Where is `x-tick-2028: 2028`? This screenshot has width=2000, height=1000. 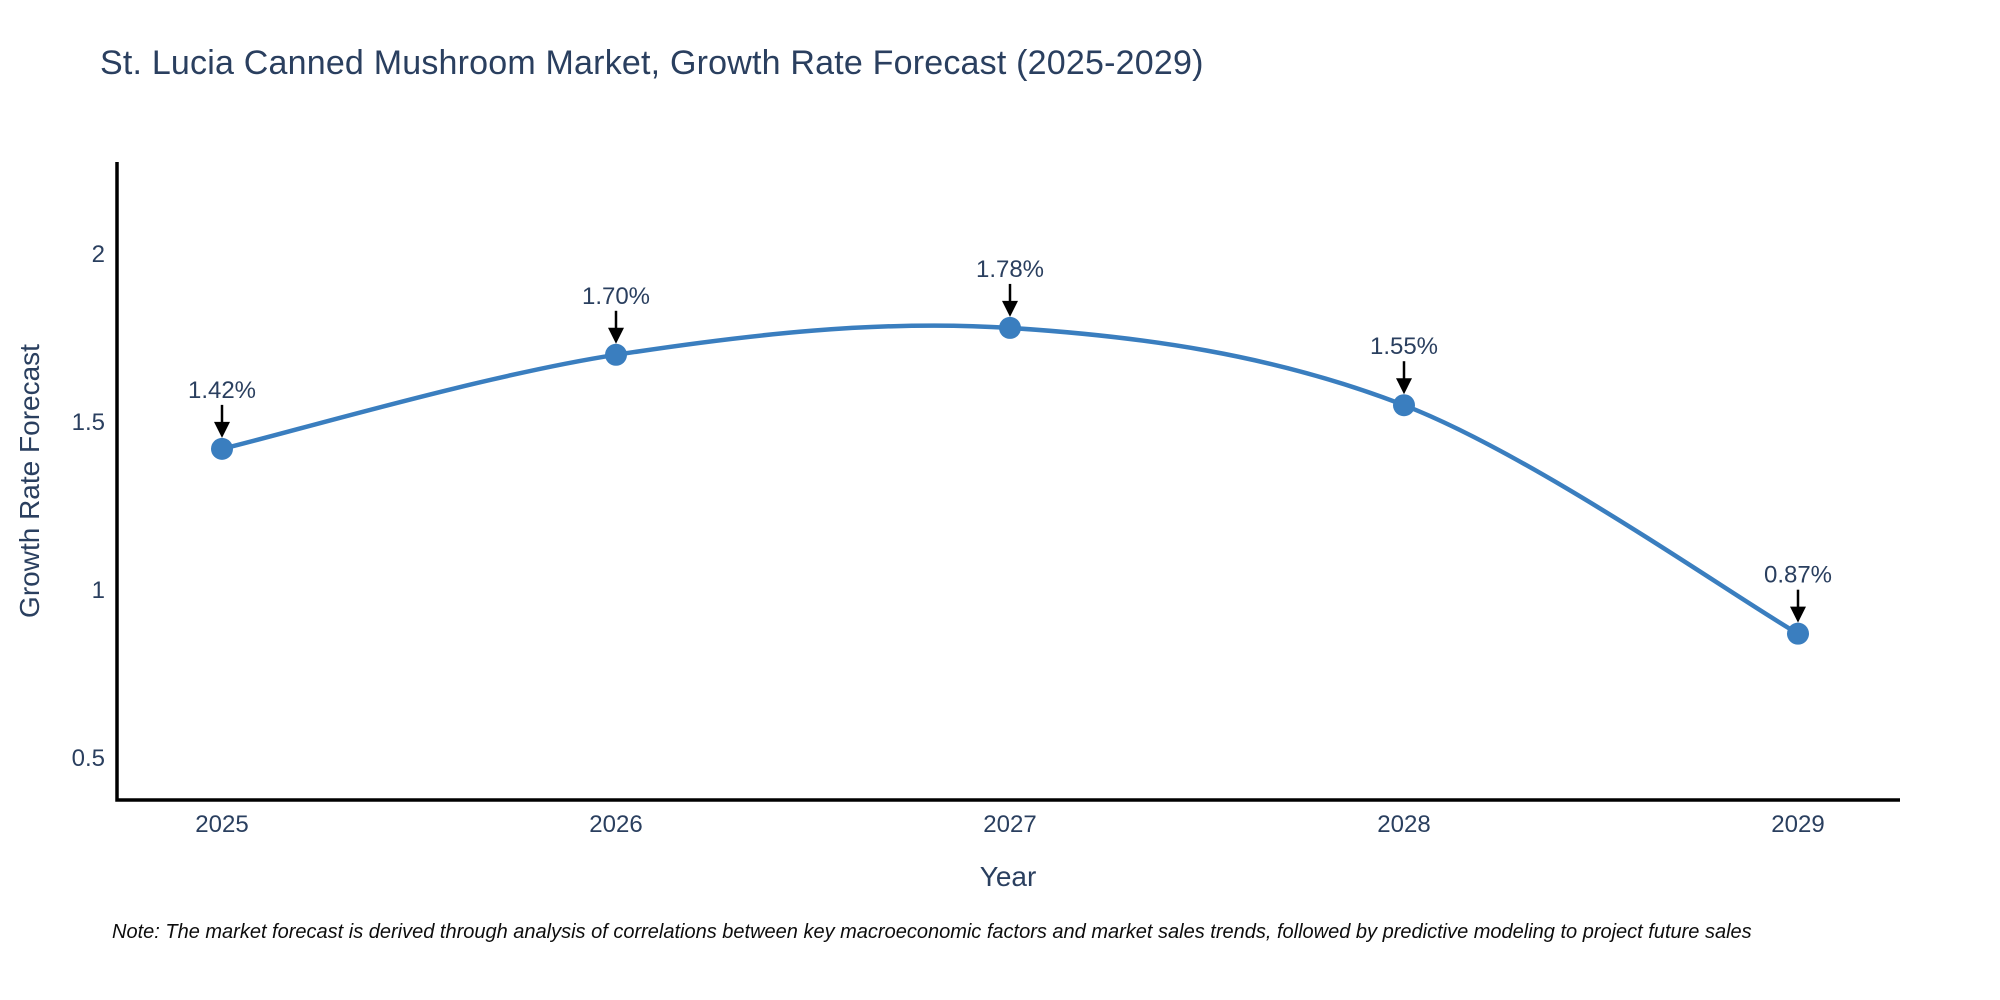
x-tick-2028: 2028 is located at coordinates (1403, 824).